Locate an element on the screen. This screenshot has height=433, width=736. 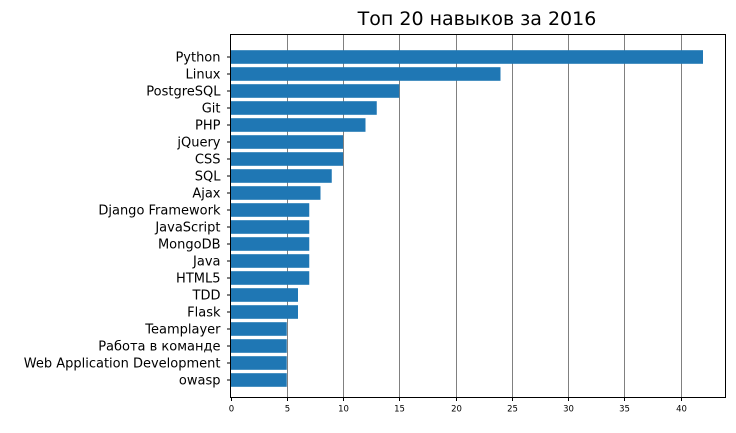
y-tick-label: Ajax is located at coordinates (206, 194).